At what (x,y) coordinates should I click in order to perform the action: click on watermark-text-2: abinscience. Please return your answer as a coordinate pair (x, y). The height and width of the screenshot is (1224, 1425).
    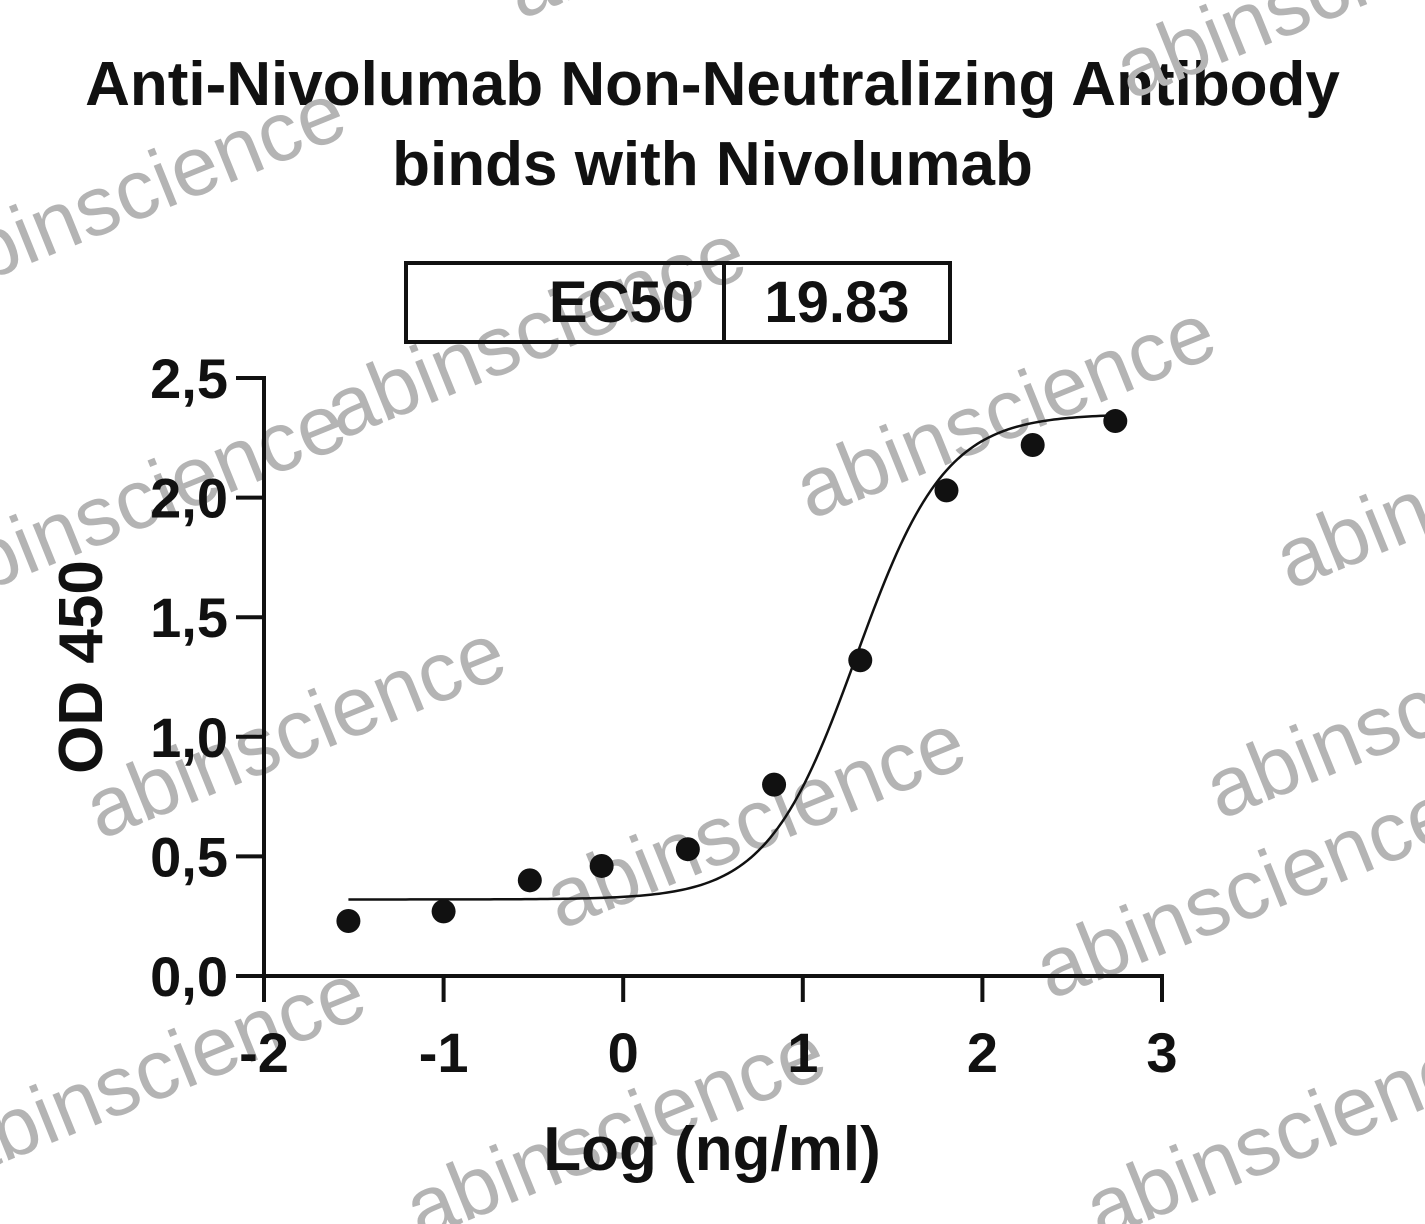
    Looking at the image, I should click on (179, 189).